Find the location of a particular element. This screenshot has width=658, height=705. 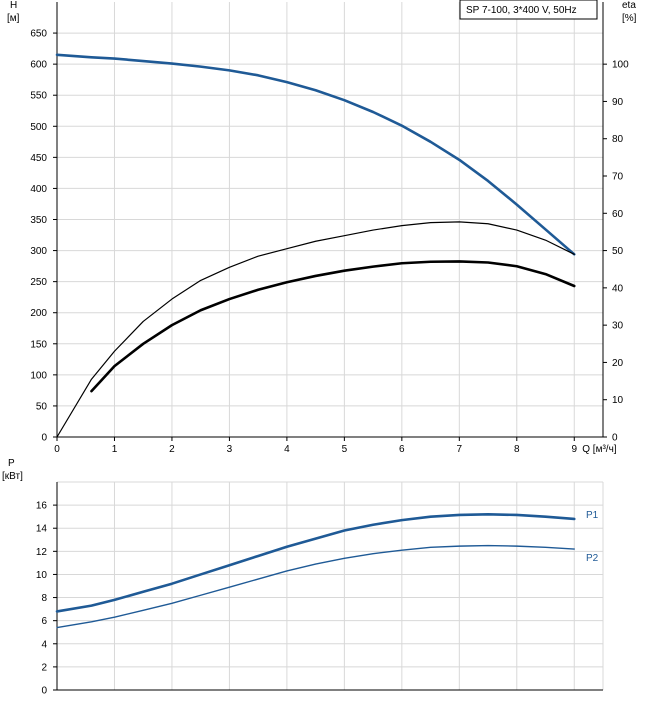

y-tick-label: 150 is located at coordinates (38, 344).